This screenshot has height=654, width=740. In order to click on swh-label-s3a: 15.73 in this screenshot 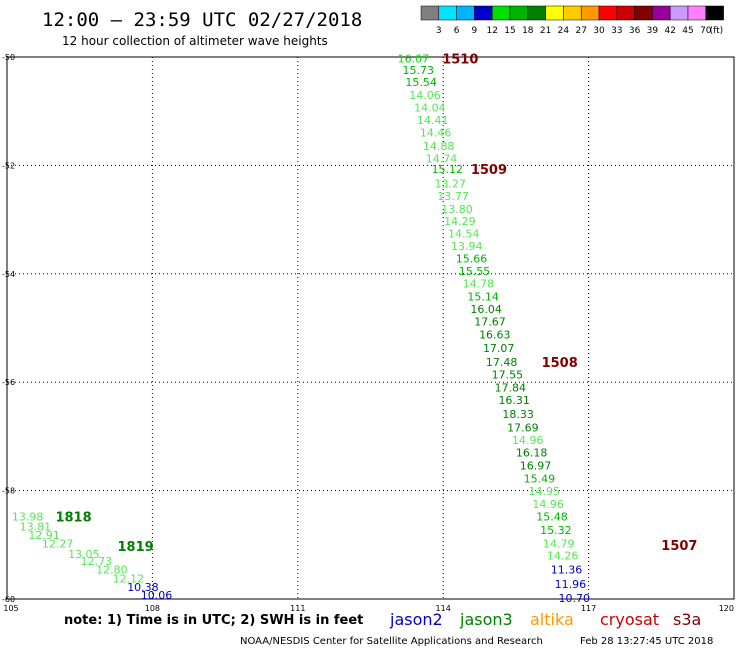, I will do `click(418, 70)`.